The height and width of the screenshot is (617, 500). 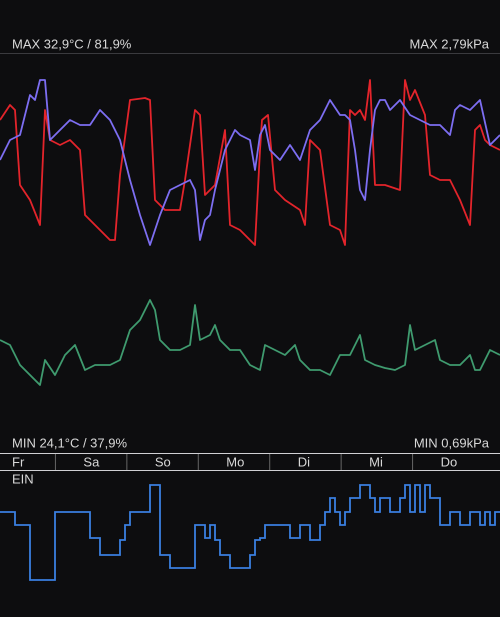 I want to click on day-label: Do, so click(x=449, y=461).